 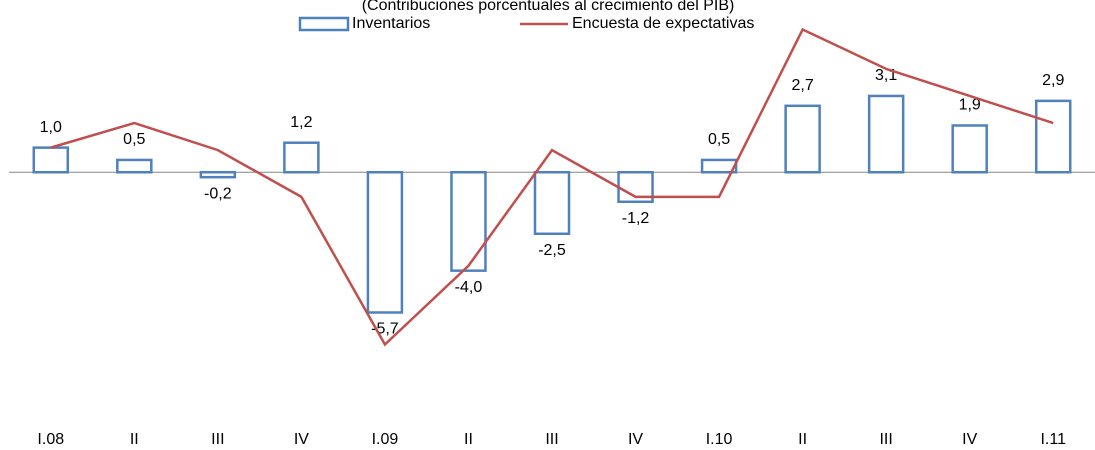 I want to click on x-tick-label: I.09, so click(x=385, y=439).